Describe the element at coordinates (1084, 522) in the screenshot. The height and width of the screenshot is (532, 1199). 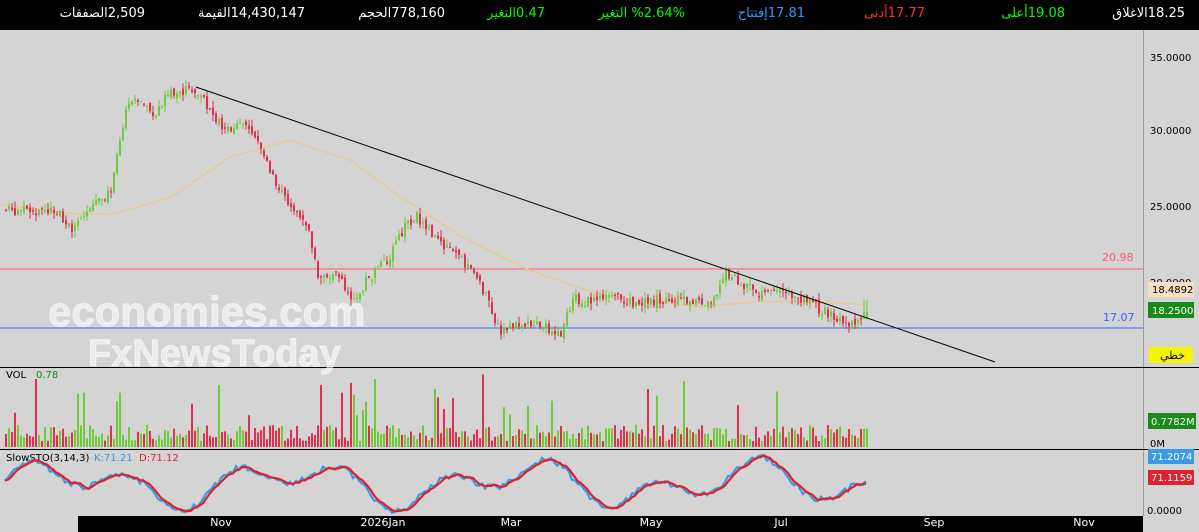
I see `x-tick-label: Nov` at that location.